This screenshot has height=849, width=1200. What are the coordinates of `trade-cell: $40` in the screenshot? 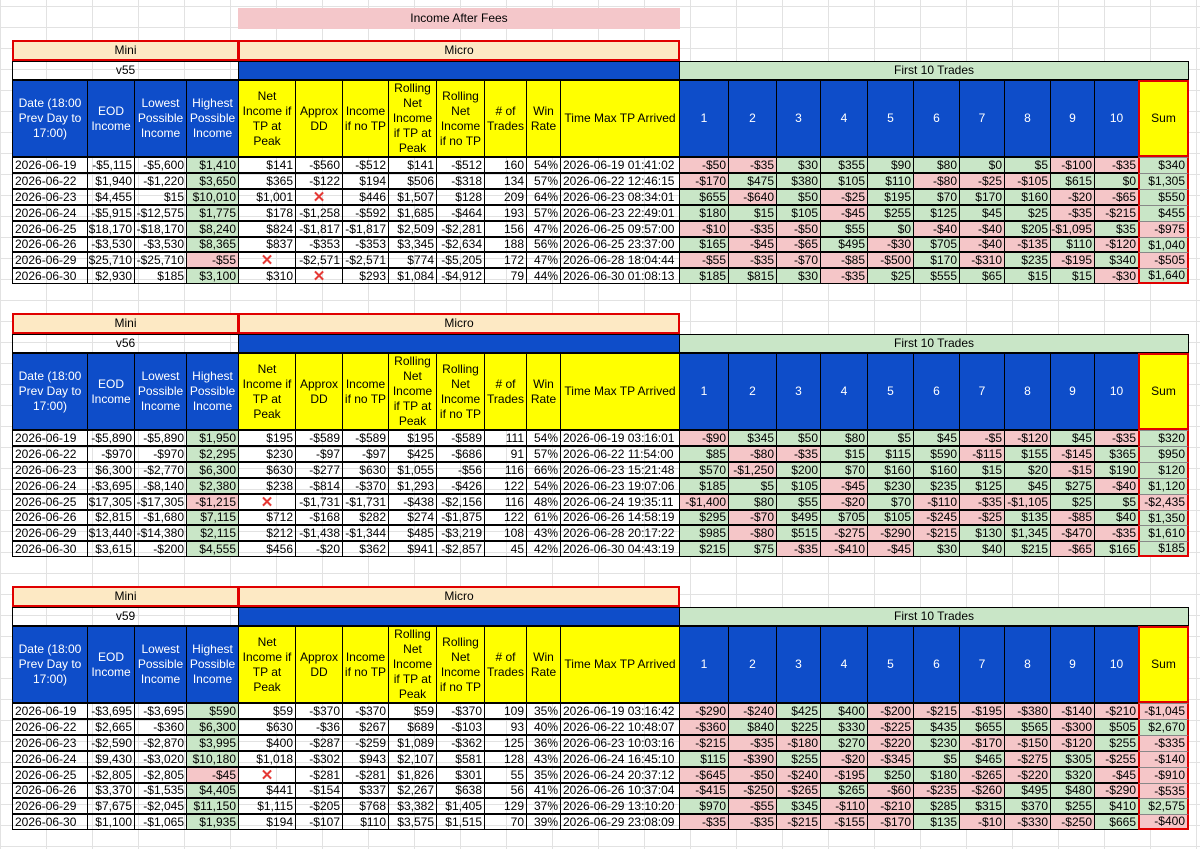 It's located at (982, 549).